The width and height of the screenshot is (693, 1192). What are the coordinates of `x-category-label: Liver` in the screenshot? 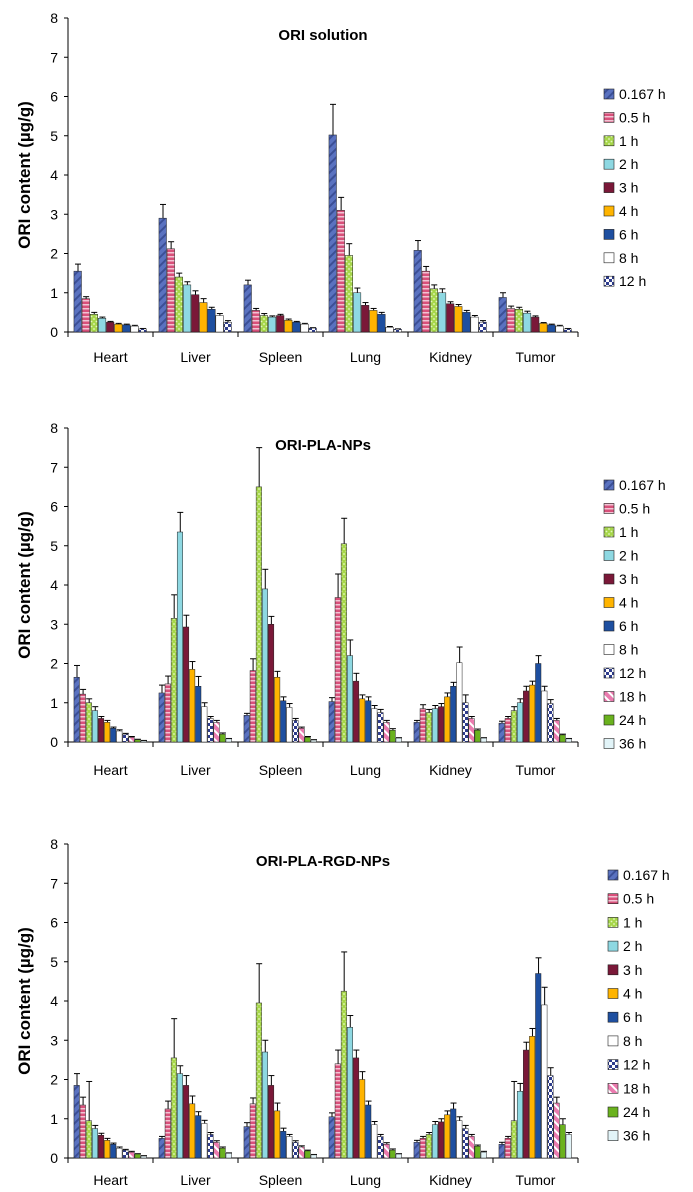 It's located at (195, 357).